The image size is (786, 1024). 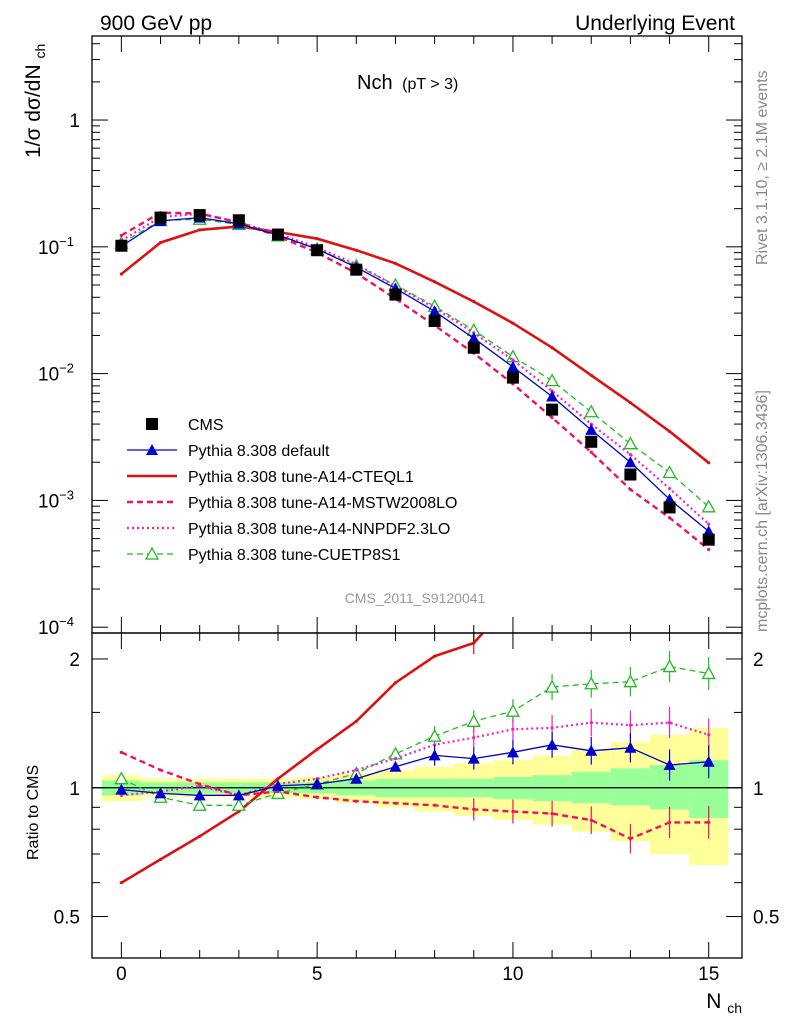 What do you see at coordinates (259, 451) in the screenshot?
I see `legend-label: Pythia 8.308 default` at bounding box center [259, 451].